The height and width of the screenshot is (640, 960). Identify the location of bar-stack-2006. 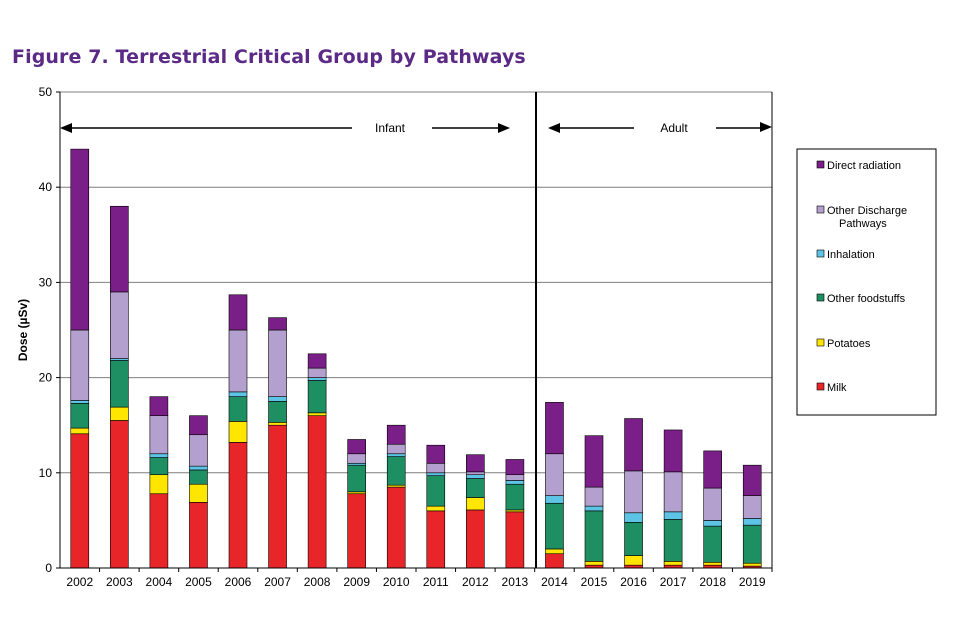
(238, 431).